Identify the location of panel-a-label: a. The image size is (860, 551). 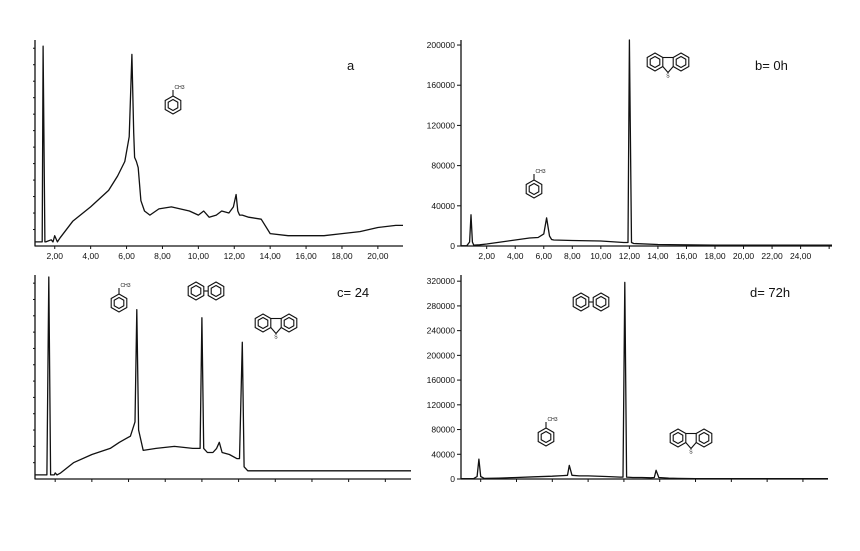
(351, 65).